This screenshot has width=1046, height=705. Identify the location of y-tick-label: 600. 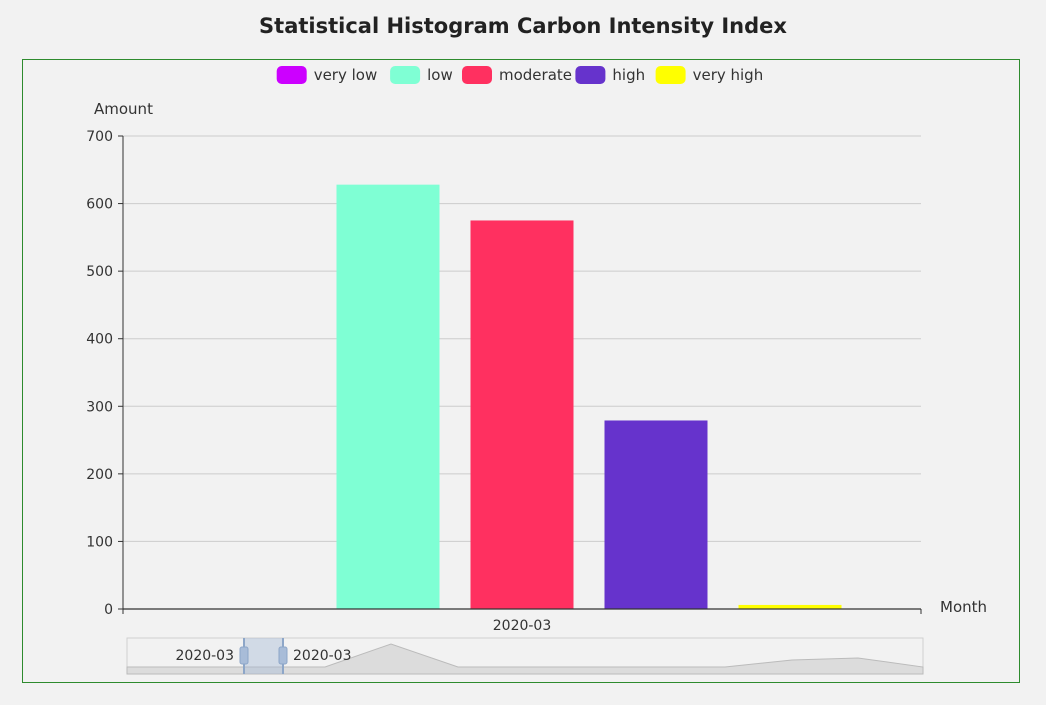
(99, 205).